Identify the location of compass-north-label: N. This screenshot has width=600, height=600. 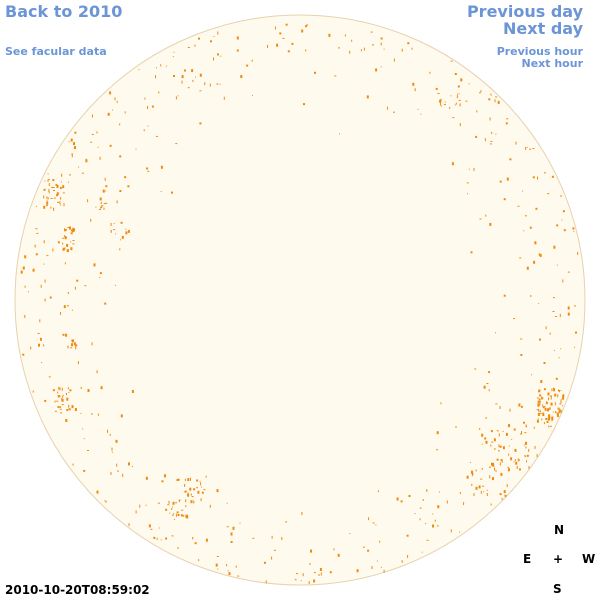
(559, 530).